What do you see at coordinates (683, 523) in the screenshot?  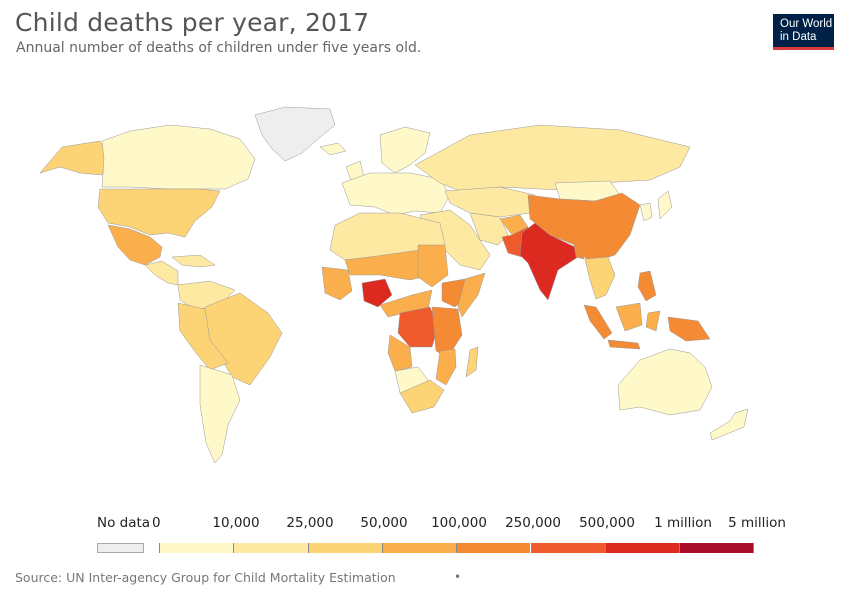 I see `legend-tick-label: 1 million` at bounding box center [683, 523].